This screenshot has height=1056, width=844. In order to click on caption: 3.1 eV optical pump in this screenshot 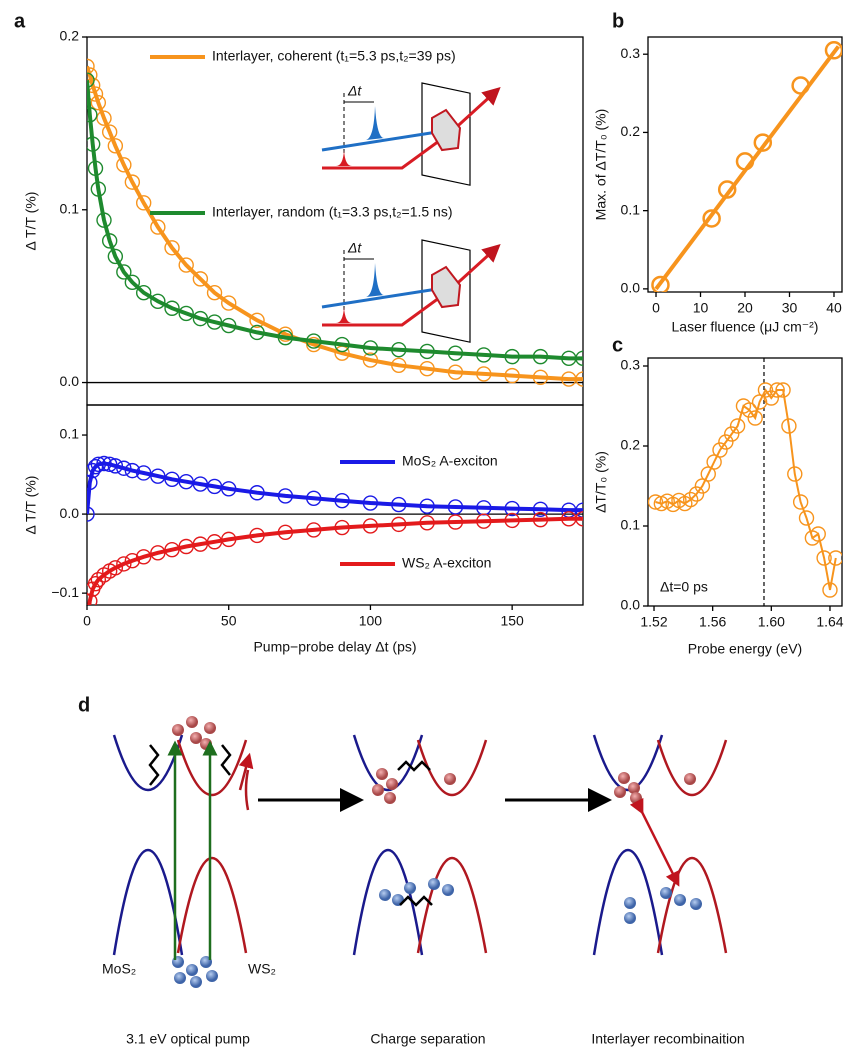, I will do `click(188, 1039)`.